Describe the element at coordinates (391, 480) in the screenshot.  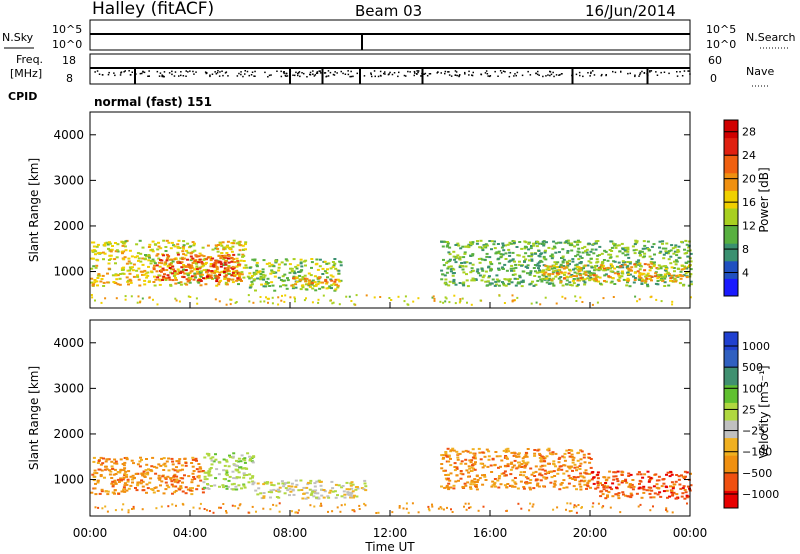
I see `velocity-heatmap` at that location.